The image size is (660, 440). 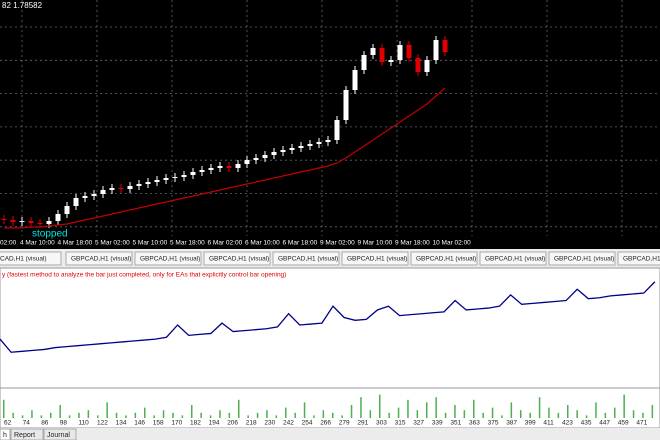 I want to click on axis-label: 218, so click(x=251, y=423).